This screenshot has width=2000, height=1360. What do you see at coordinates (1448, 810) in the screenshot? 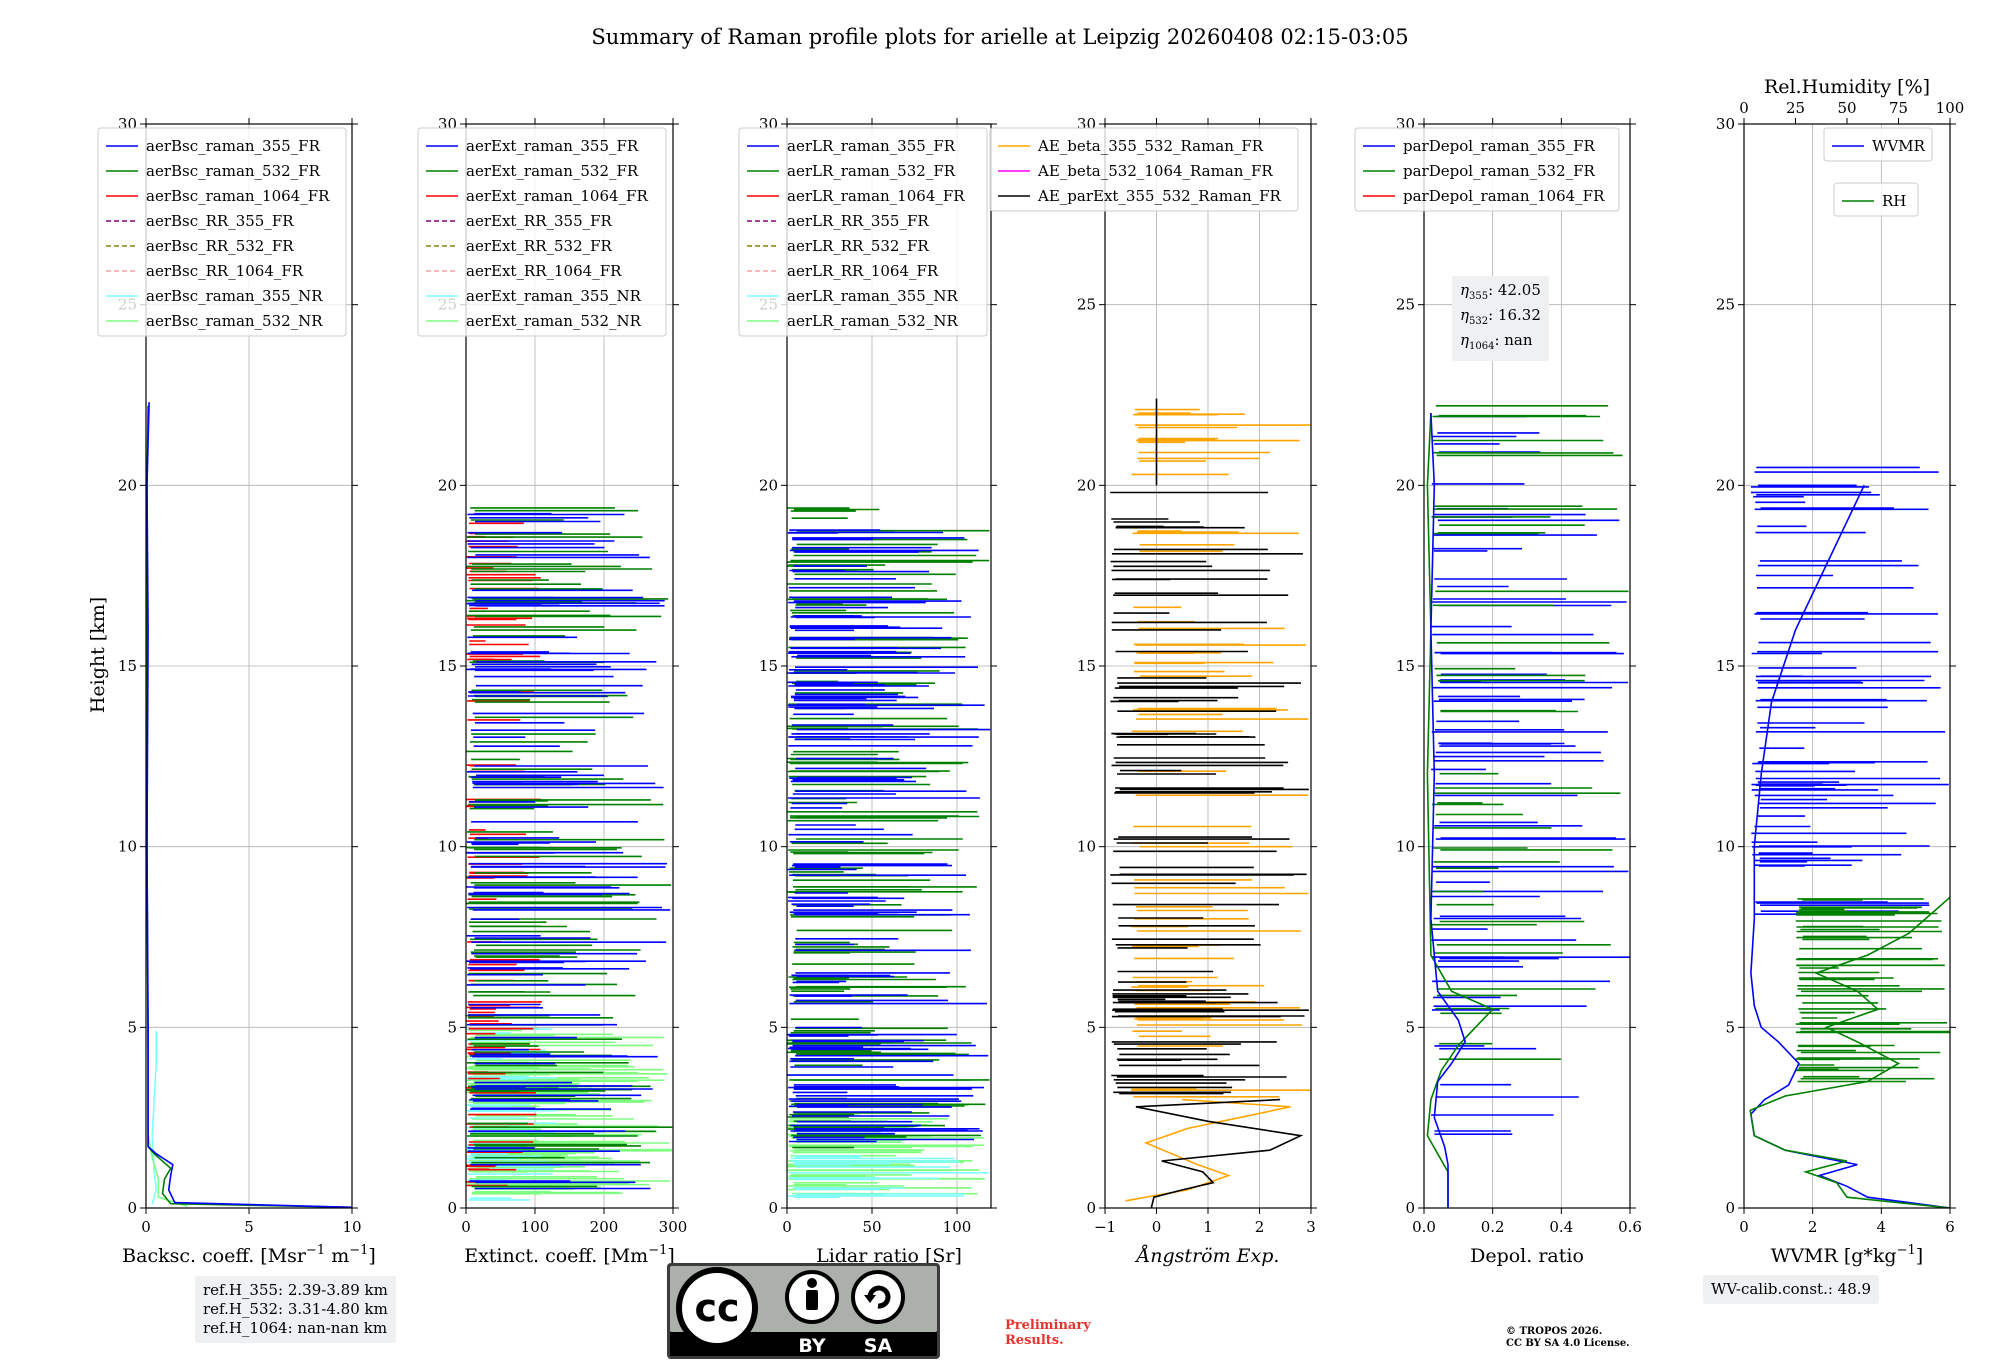
I see `depol-series-parDepol_raman_355_FR` at bounding box center [1448, 810].